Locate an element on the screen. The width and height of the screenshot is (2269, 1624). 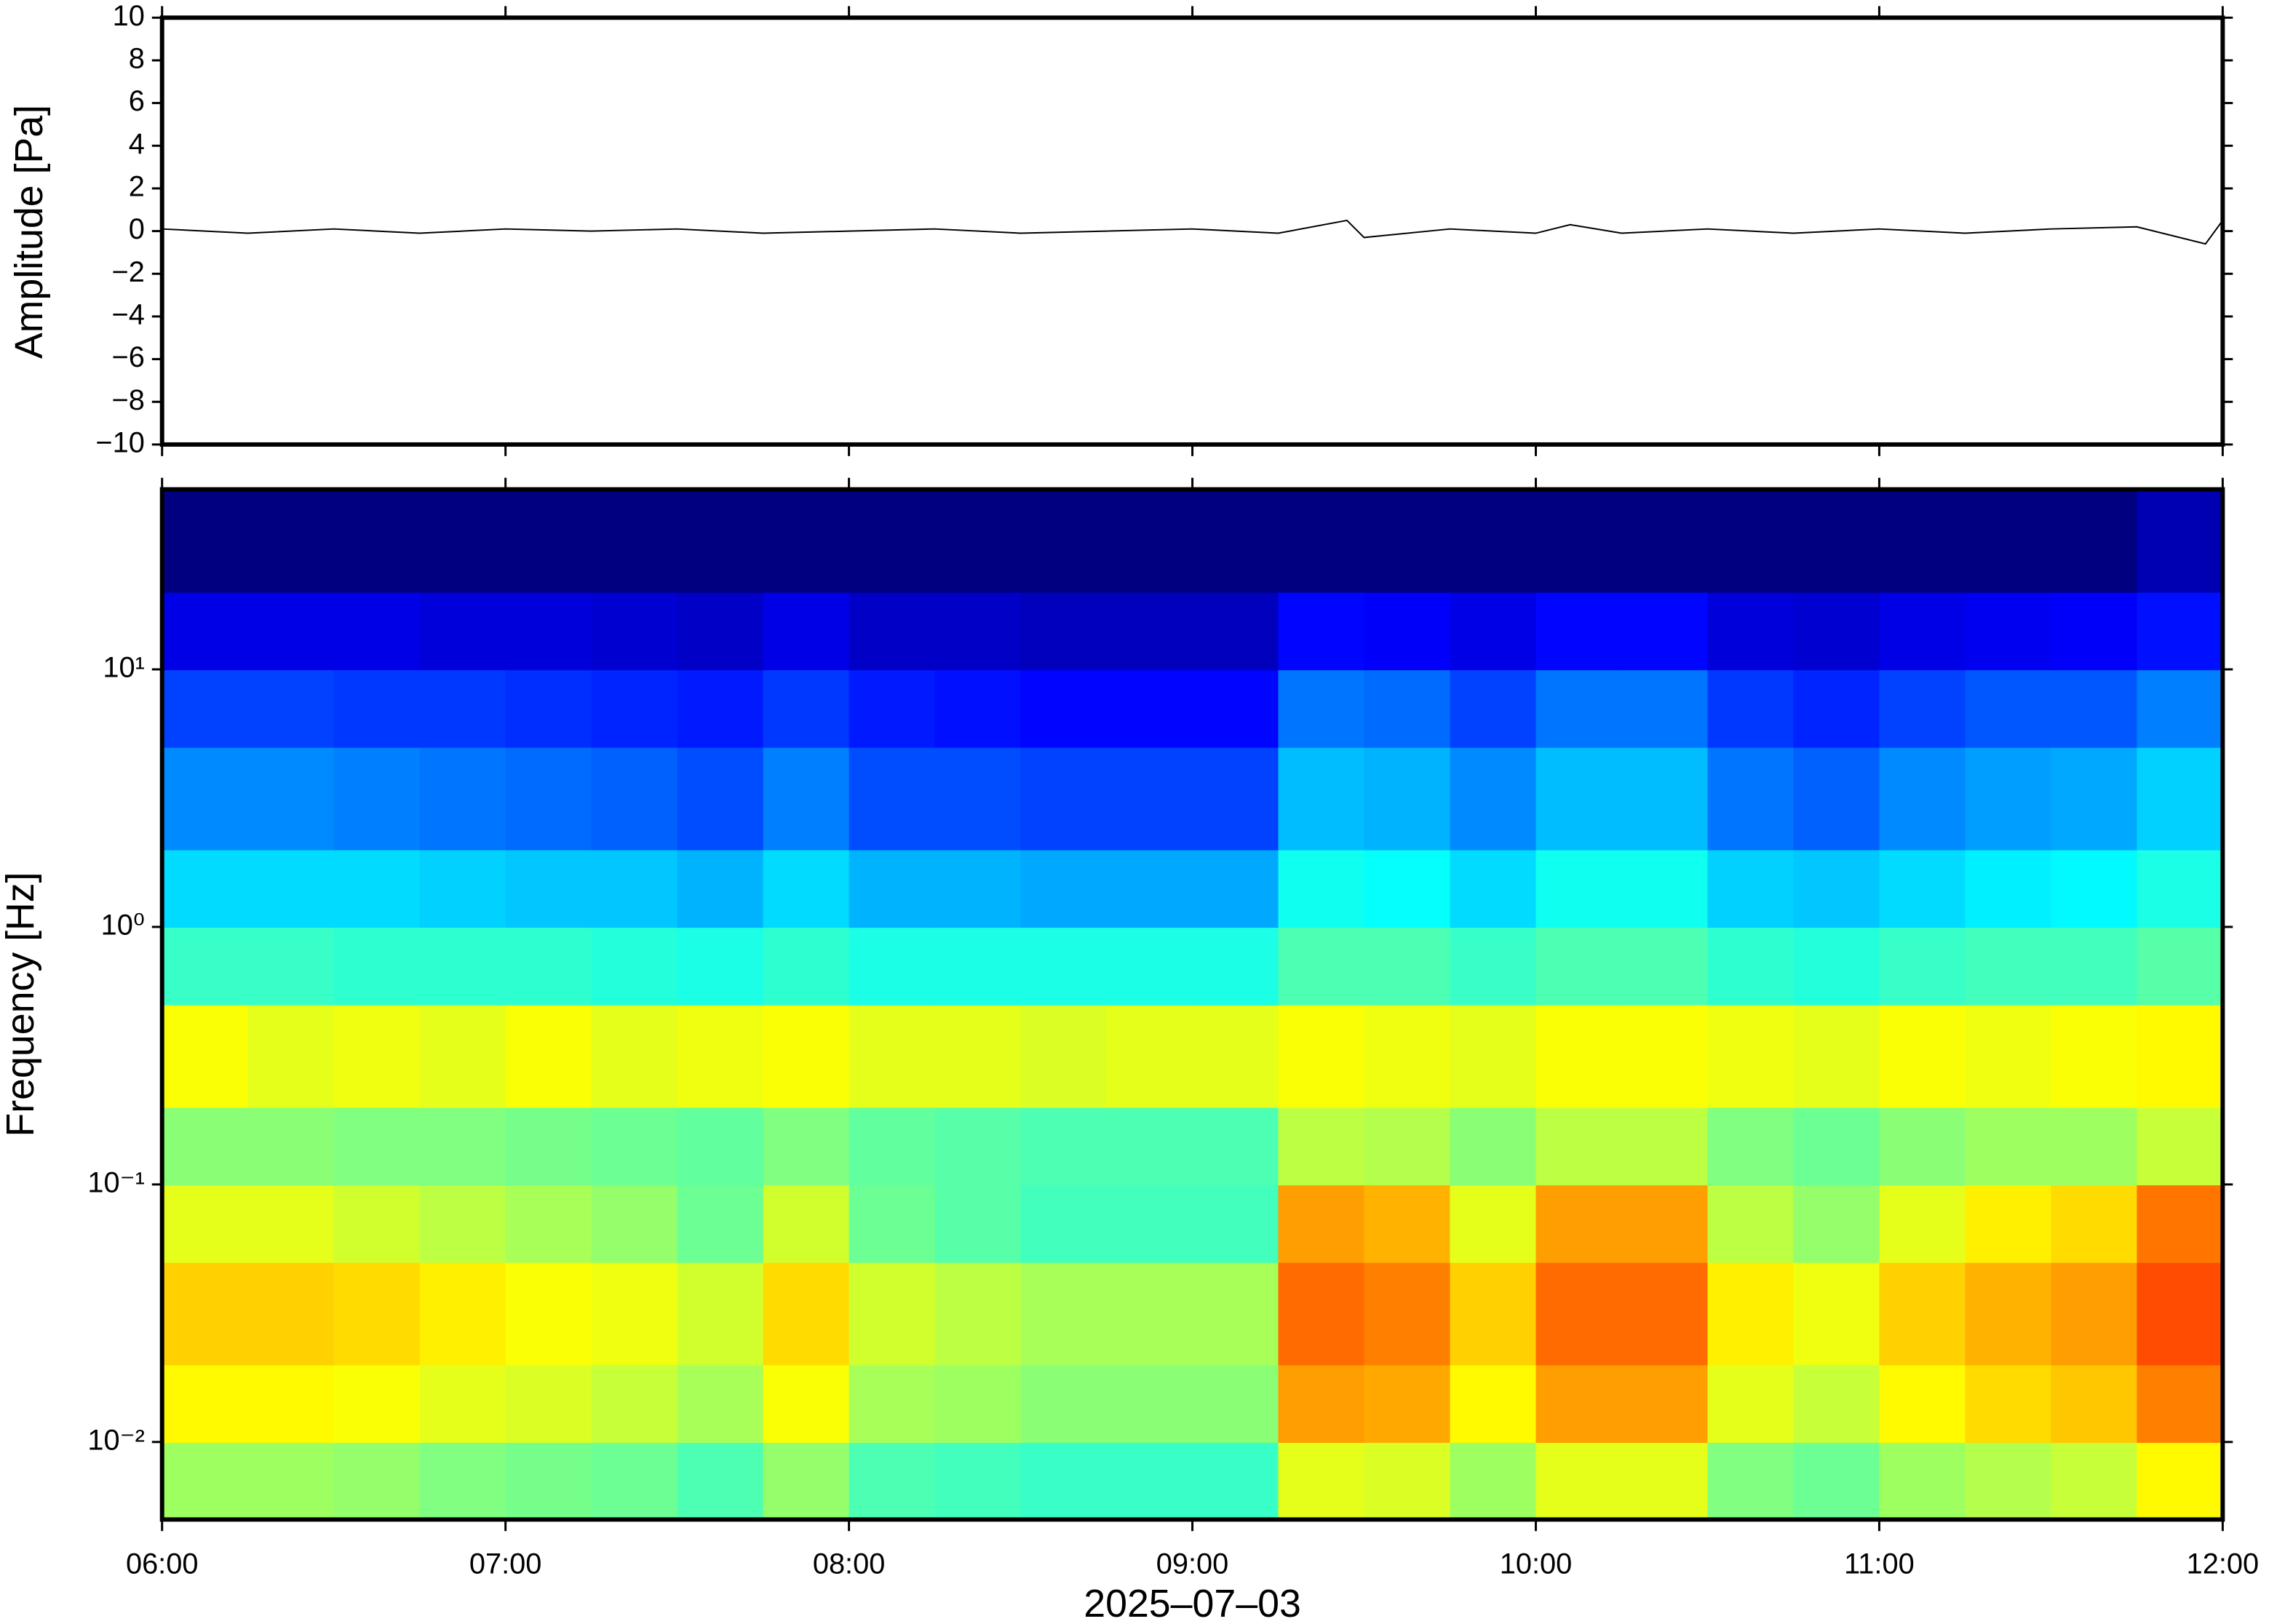
y-tick-label: 2 is located at coordinates (137, 186).